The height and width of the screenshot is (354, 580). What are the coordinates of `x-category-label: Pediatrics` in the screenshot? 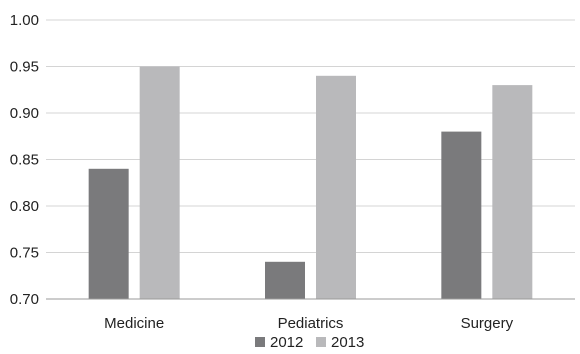 It's located at (311, 323).